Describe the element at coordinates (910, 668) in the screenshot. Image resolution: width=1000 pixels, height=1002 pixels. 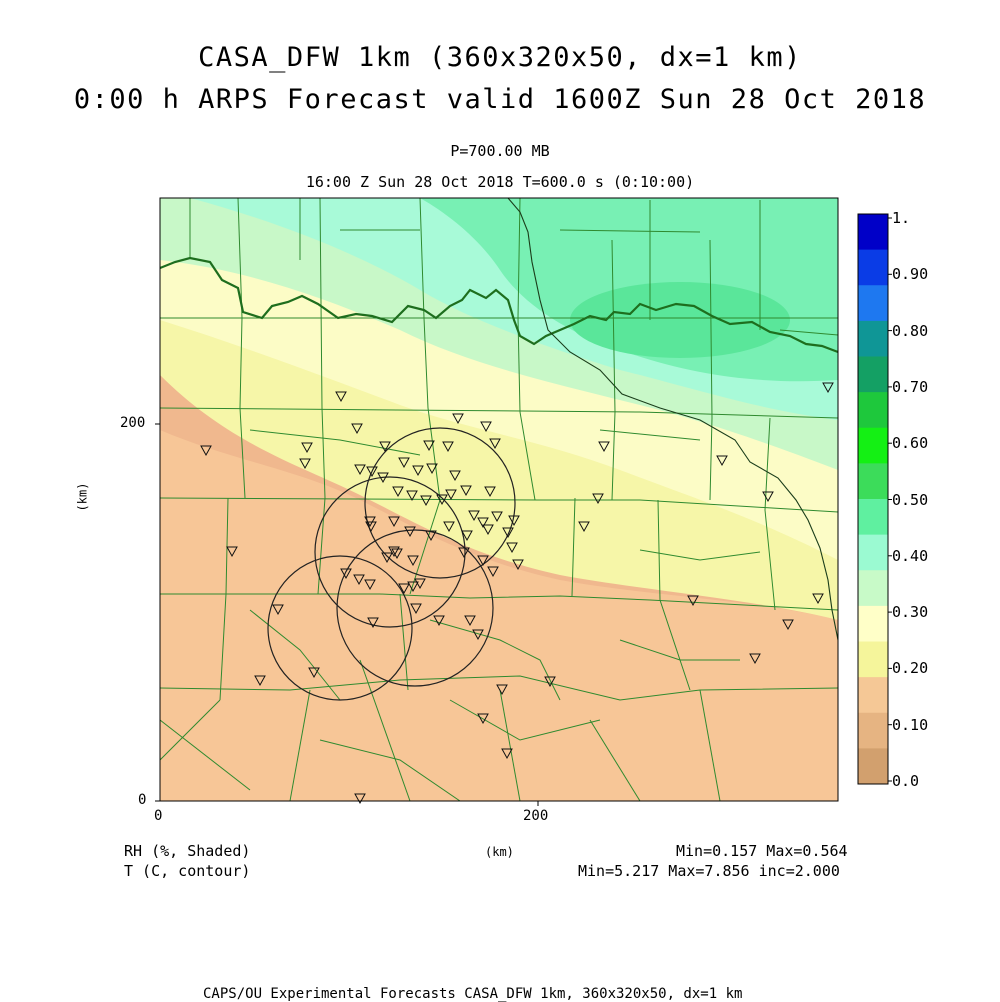
I see `colorbar-label: 0.20` at that location.